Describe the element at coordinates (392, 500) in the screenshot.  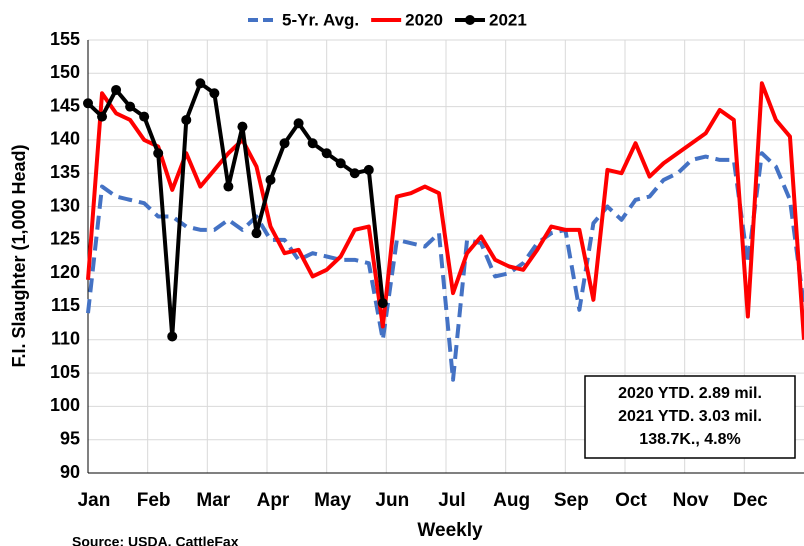
I see `x-tick-label: Jun` at that location.